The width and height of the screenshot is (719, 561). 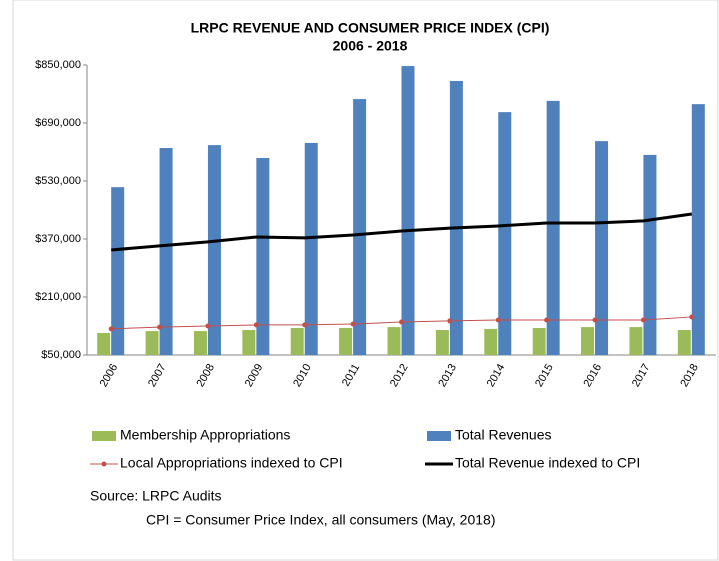 What do you see at coordinates (689, 375) in the screenshot?
I see `x-tick-label: 2018` at bounding box center [689, 375].